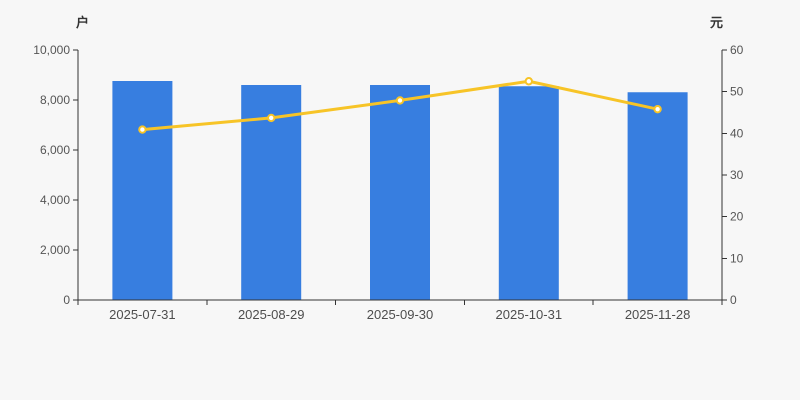 This screenshot has height=400, width=800. Describe the element at coordinates (737, 133) in the screenshot. I see `right-axis-tick-label: 40` at that location.